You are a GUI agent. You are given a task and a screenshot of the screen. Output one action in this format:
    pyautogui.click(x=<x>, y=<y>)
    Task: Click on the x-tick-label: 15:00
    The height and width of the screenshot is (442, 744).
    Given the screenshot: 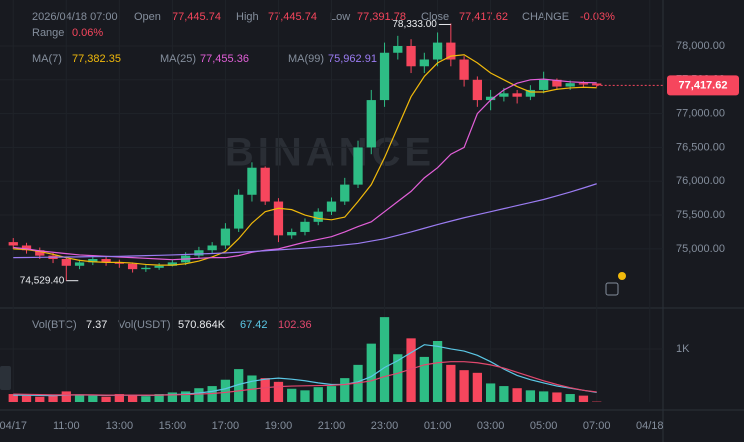 What is the action you would take?
    pyautogui.click(x=173, y=426)
    